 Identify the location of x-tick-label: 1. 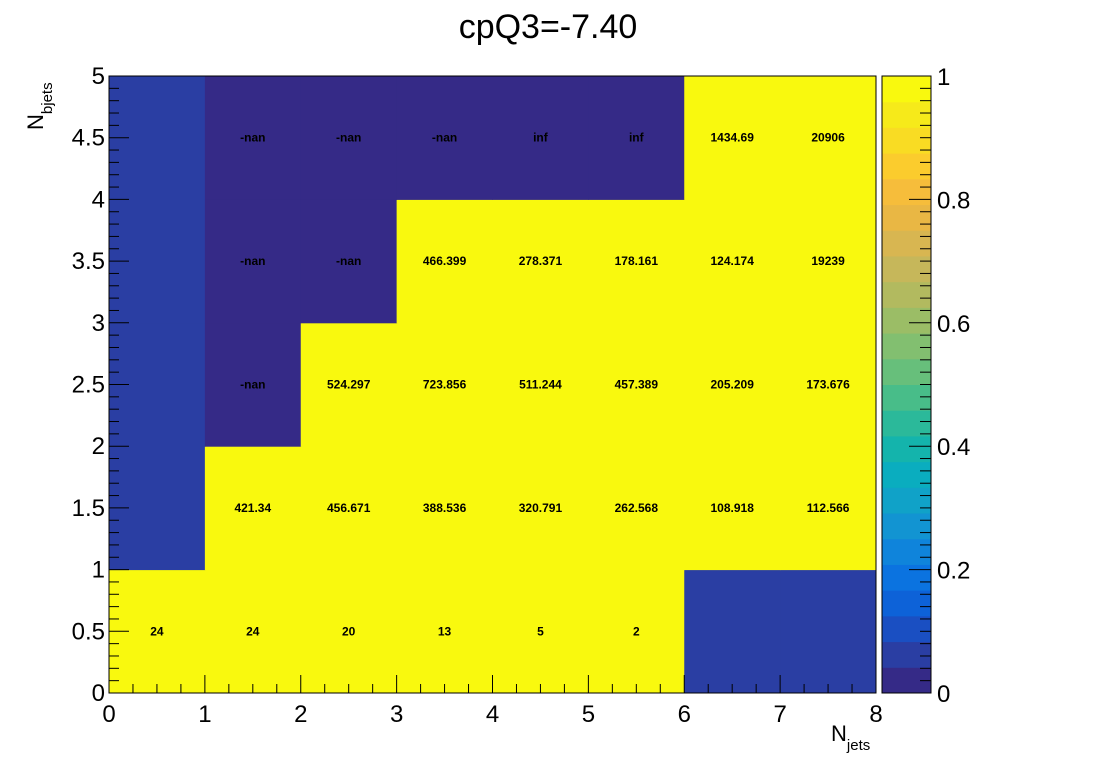
(204, 714).